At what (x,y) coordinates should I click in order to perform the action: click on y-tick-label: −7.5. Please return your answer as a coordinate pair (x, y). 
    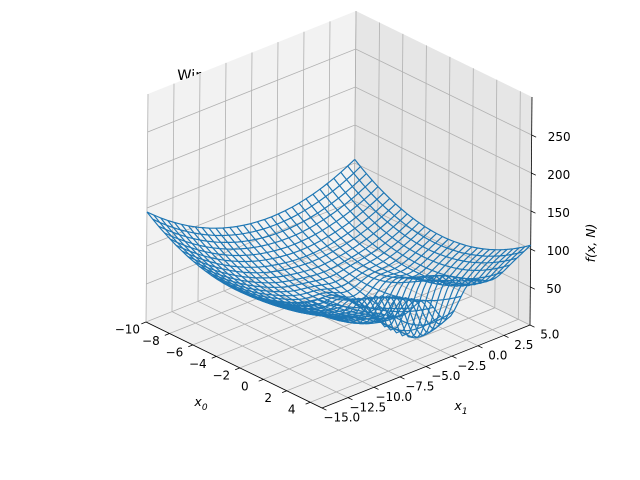
    Looking at the image, I should click on (419, 387).